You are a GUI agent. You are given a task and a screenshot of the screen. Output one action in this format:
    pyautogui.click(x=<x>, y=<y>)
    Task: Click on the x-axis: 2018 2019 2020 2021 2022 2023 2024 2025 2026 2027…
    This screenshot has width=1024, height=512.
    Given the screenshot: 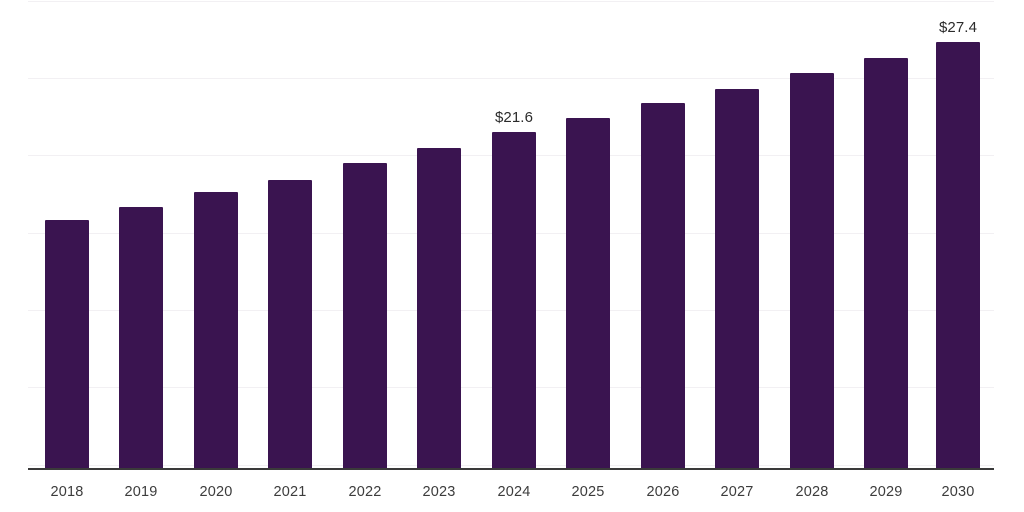 What is the action you would take?
    pyautogui.click(x=511, y=491)
    